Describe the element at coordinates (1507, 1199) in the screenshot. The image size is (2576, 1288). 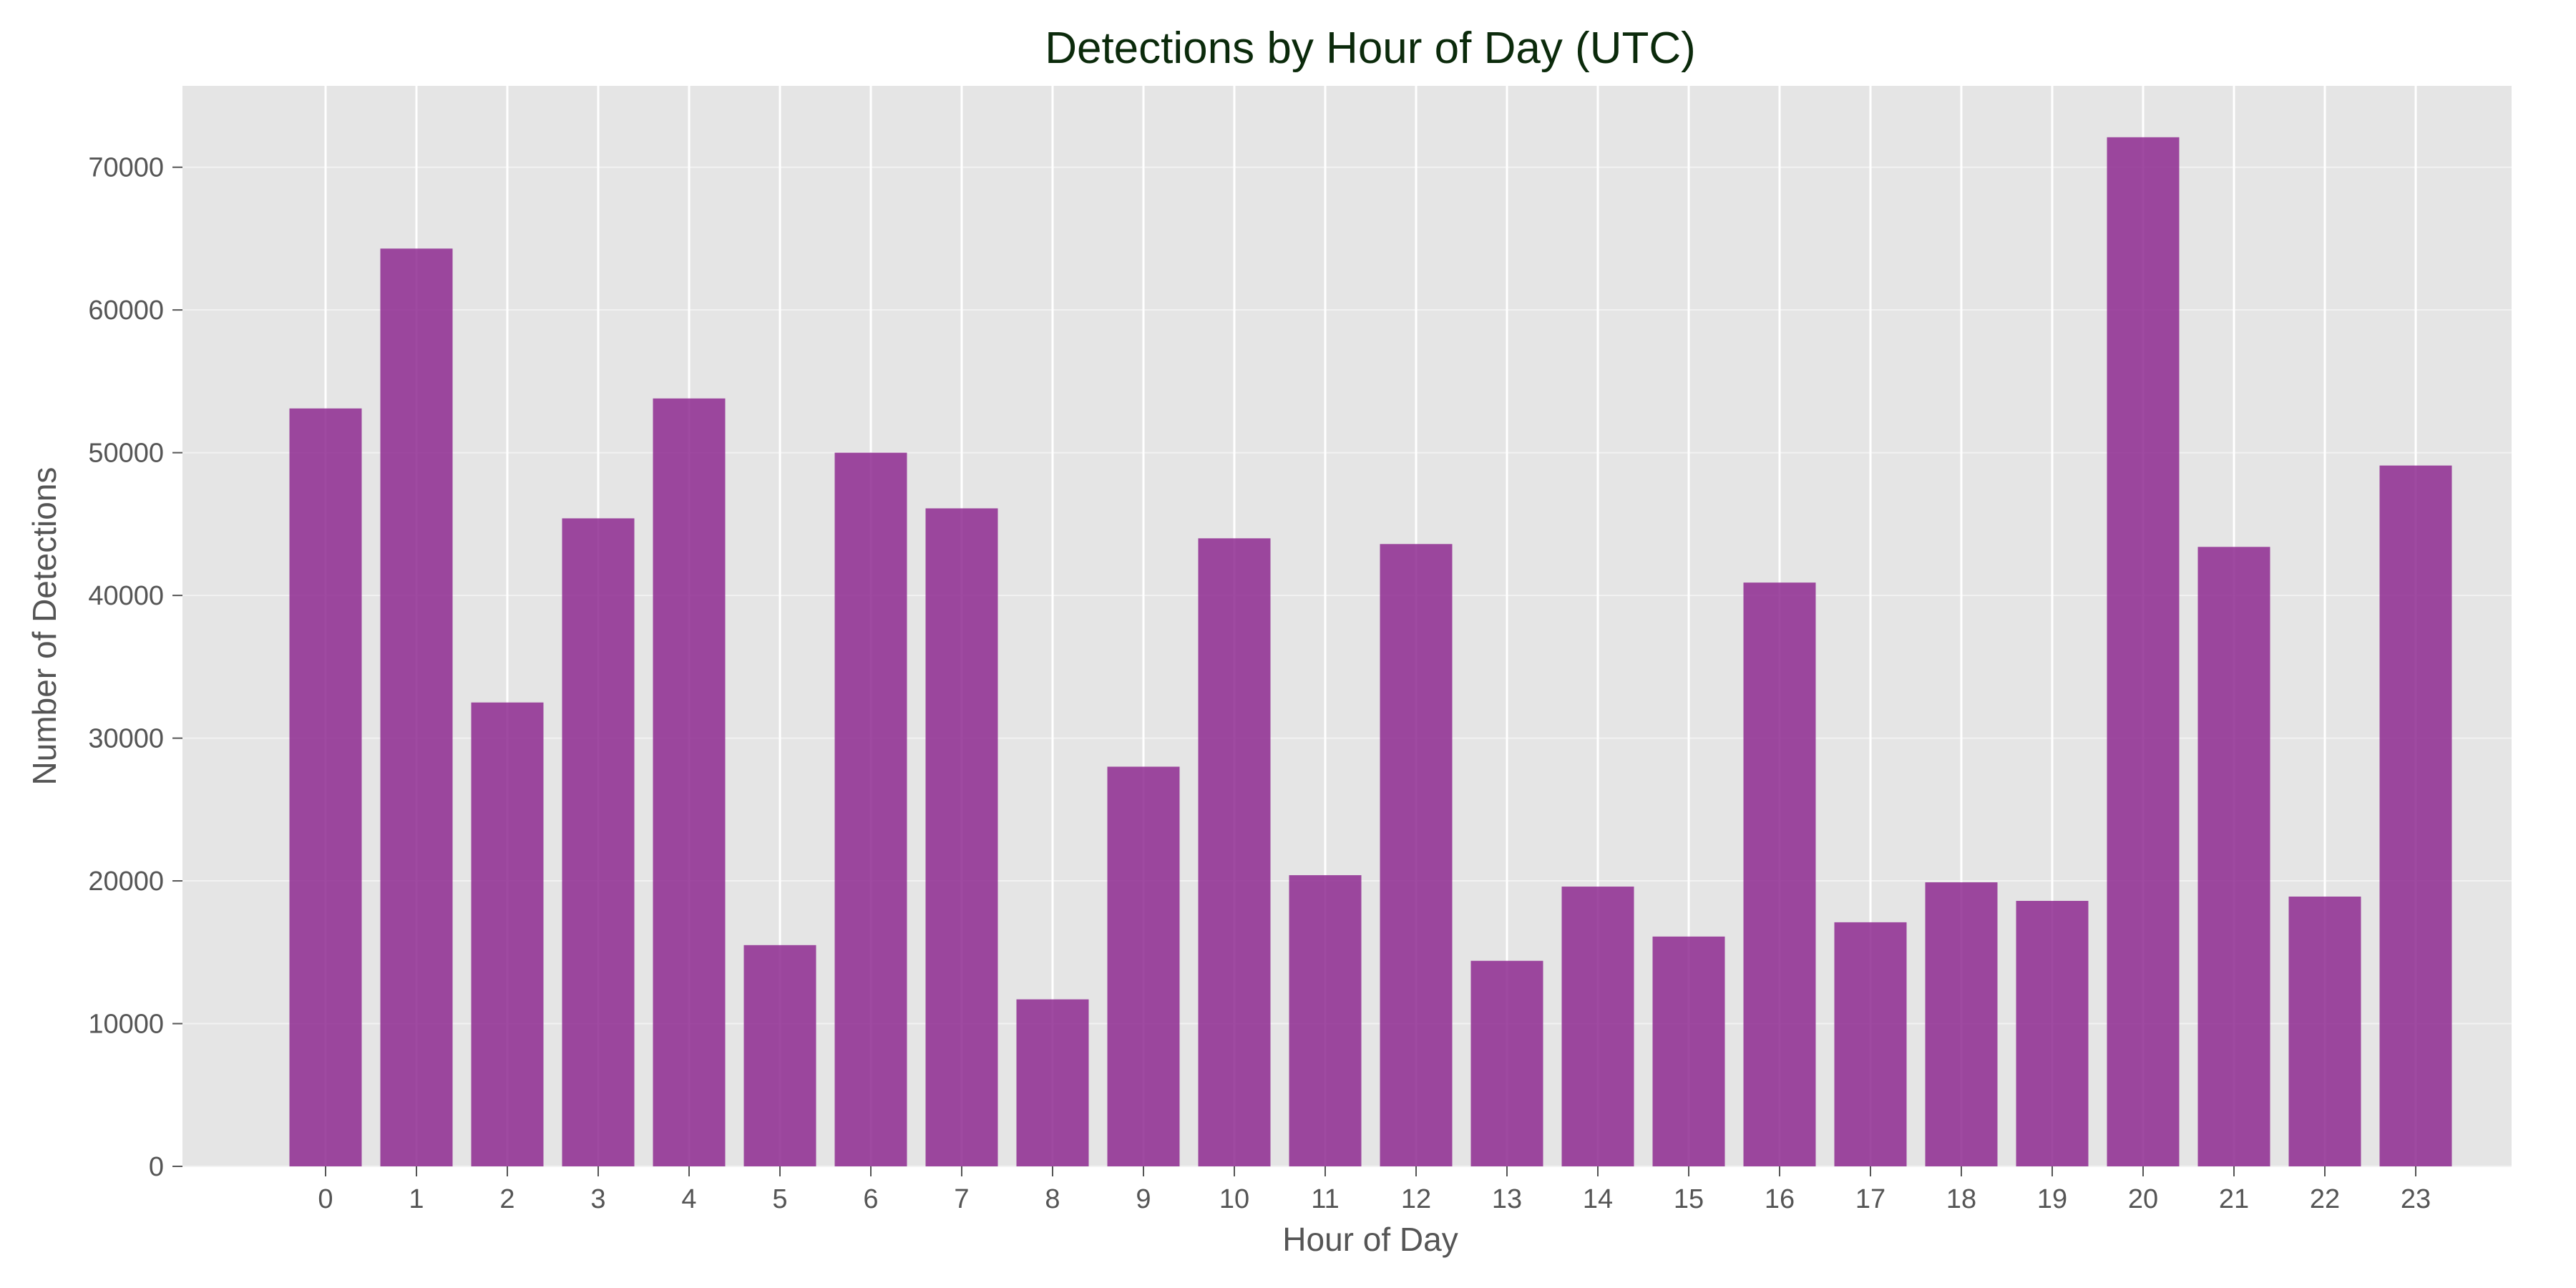
I see `x-tick-label: 13` at that location.